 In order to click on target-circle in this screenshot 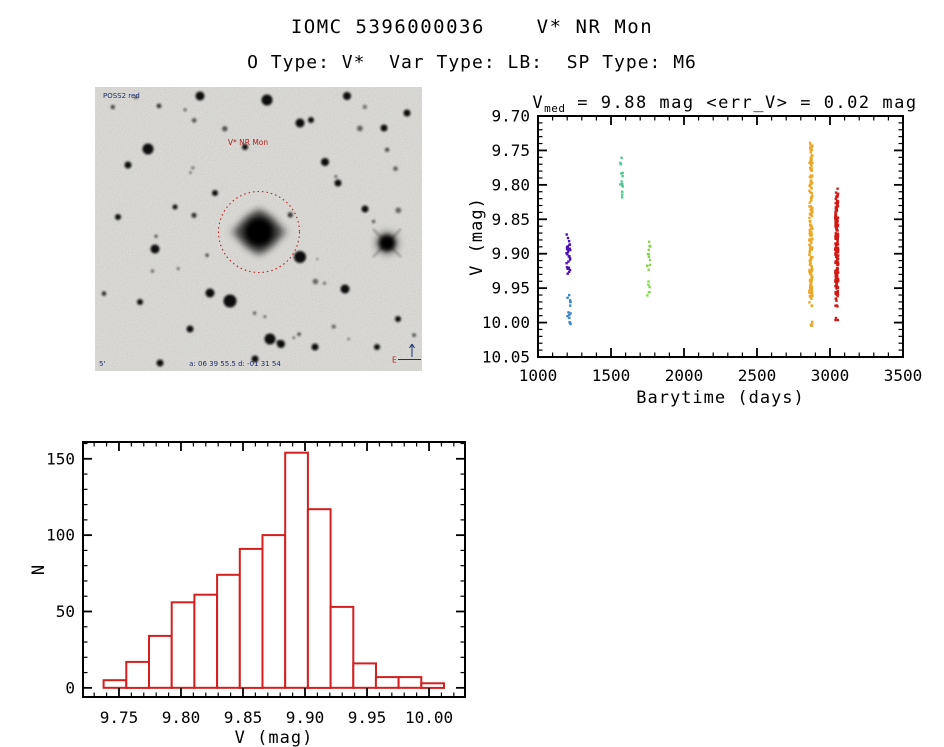, I will do `click(259, 232)`.